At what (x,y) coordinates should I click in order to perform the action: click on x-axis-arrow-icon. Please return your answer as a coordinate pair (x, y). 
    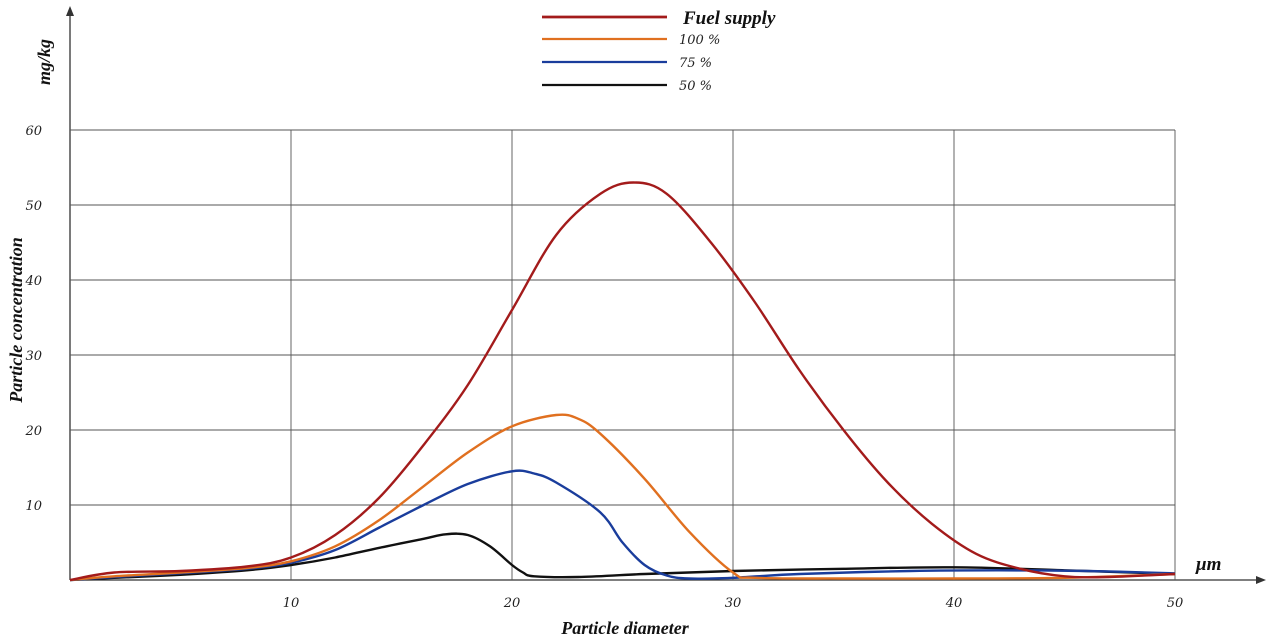
    Looking at the image, I should click on (1261, 580).